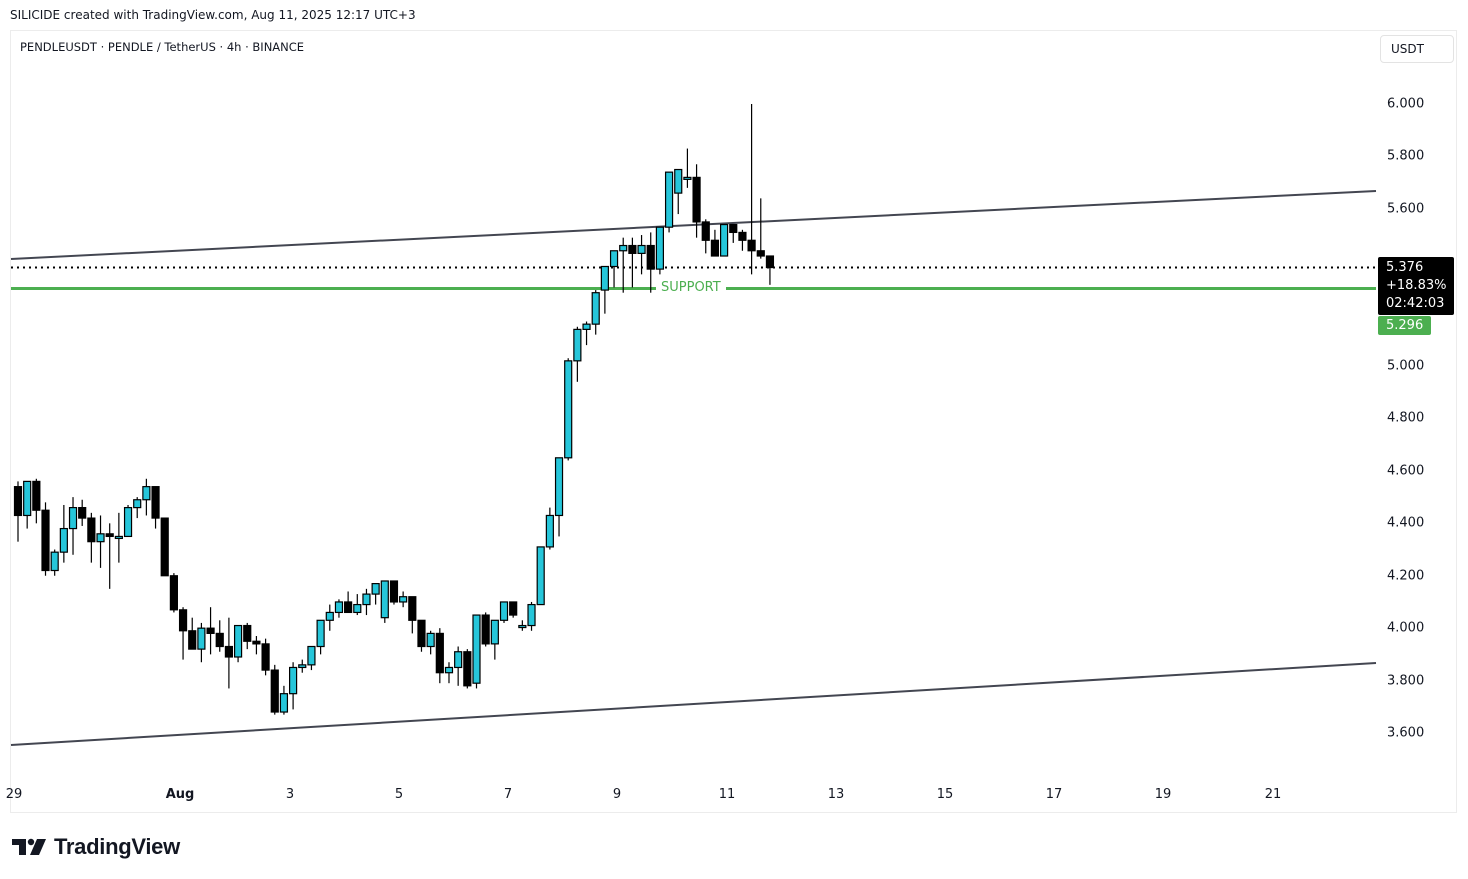  What do you see at coordinates (180, 794) in the screenshot?
I see `time-axis-label: Aug` at bounding box center [180, 794].